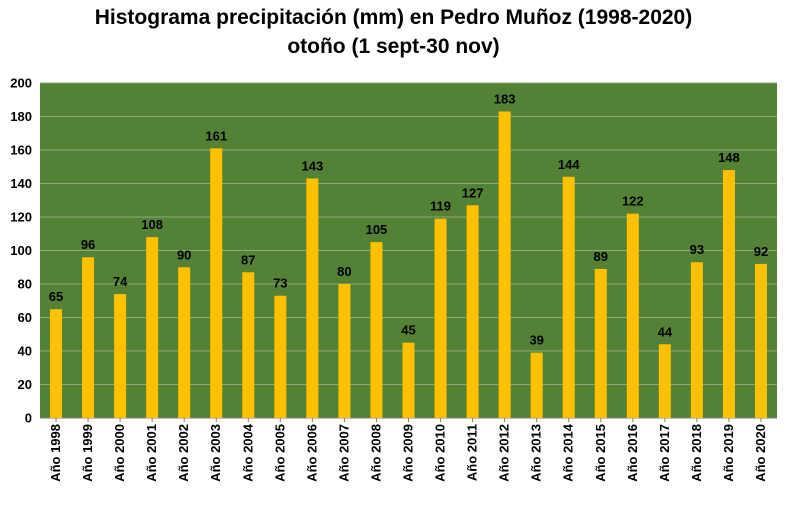  I want to click on data-label: 122, so click(633, 201).